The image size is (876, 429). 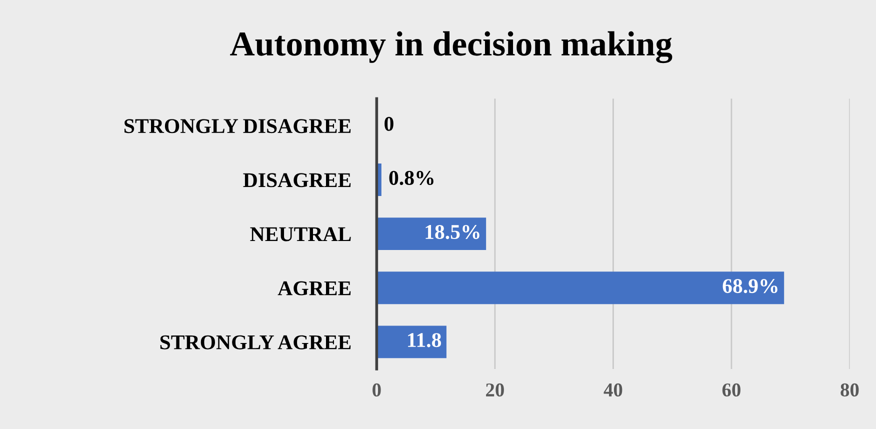 I want to click on data-label: 18.5%, so click(x=453, y=232).